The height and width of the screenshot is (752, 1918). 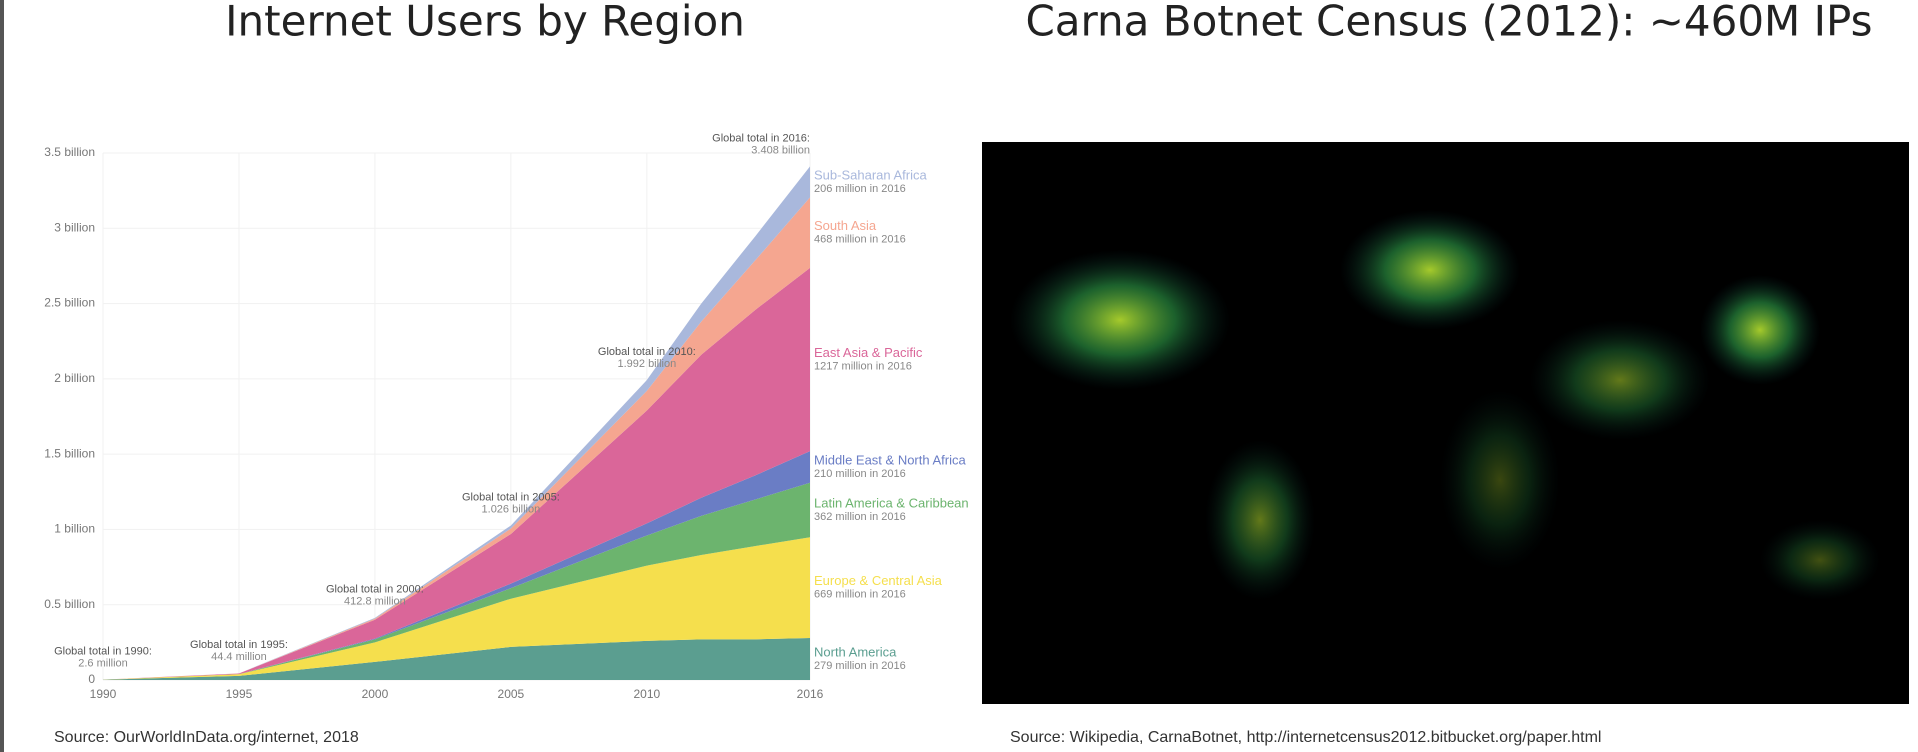 I want to click on y-tick-label: 0.5 billion, so click(x=69, y=604).